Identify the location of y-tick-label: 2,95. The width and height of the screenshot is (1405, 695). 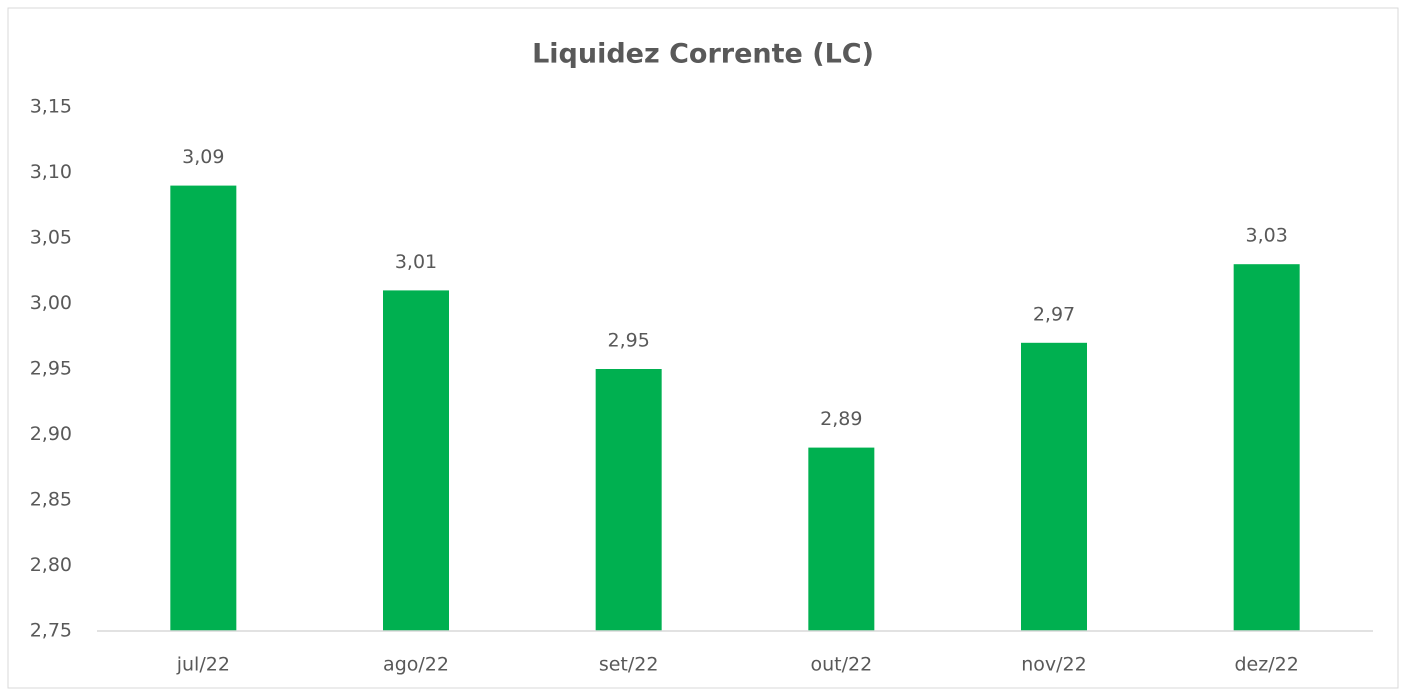
(51, 369).